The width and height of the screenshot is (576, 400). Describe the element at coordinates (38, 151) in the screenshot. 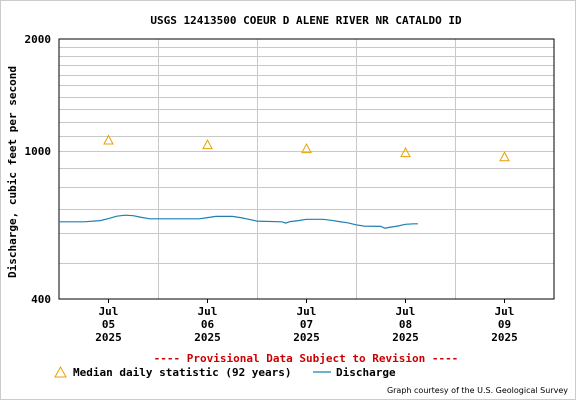

I see `y-tick-label: 1000` at that location.